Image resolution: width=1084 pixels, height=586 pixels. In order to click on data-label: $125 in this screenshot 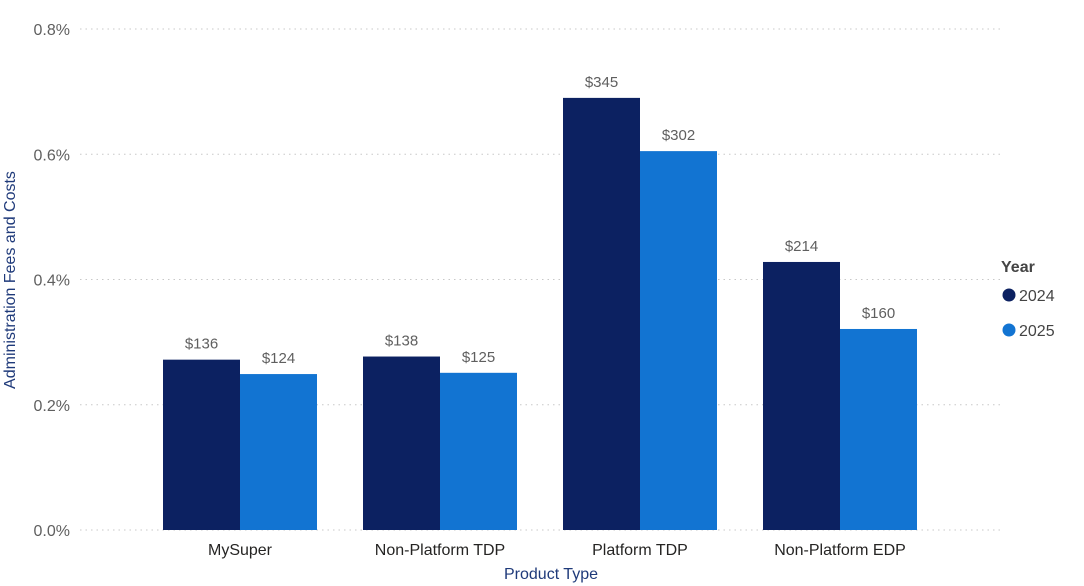, I will do `click(478, 357)`.